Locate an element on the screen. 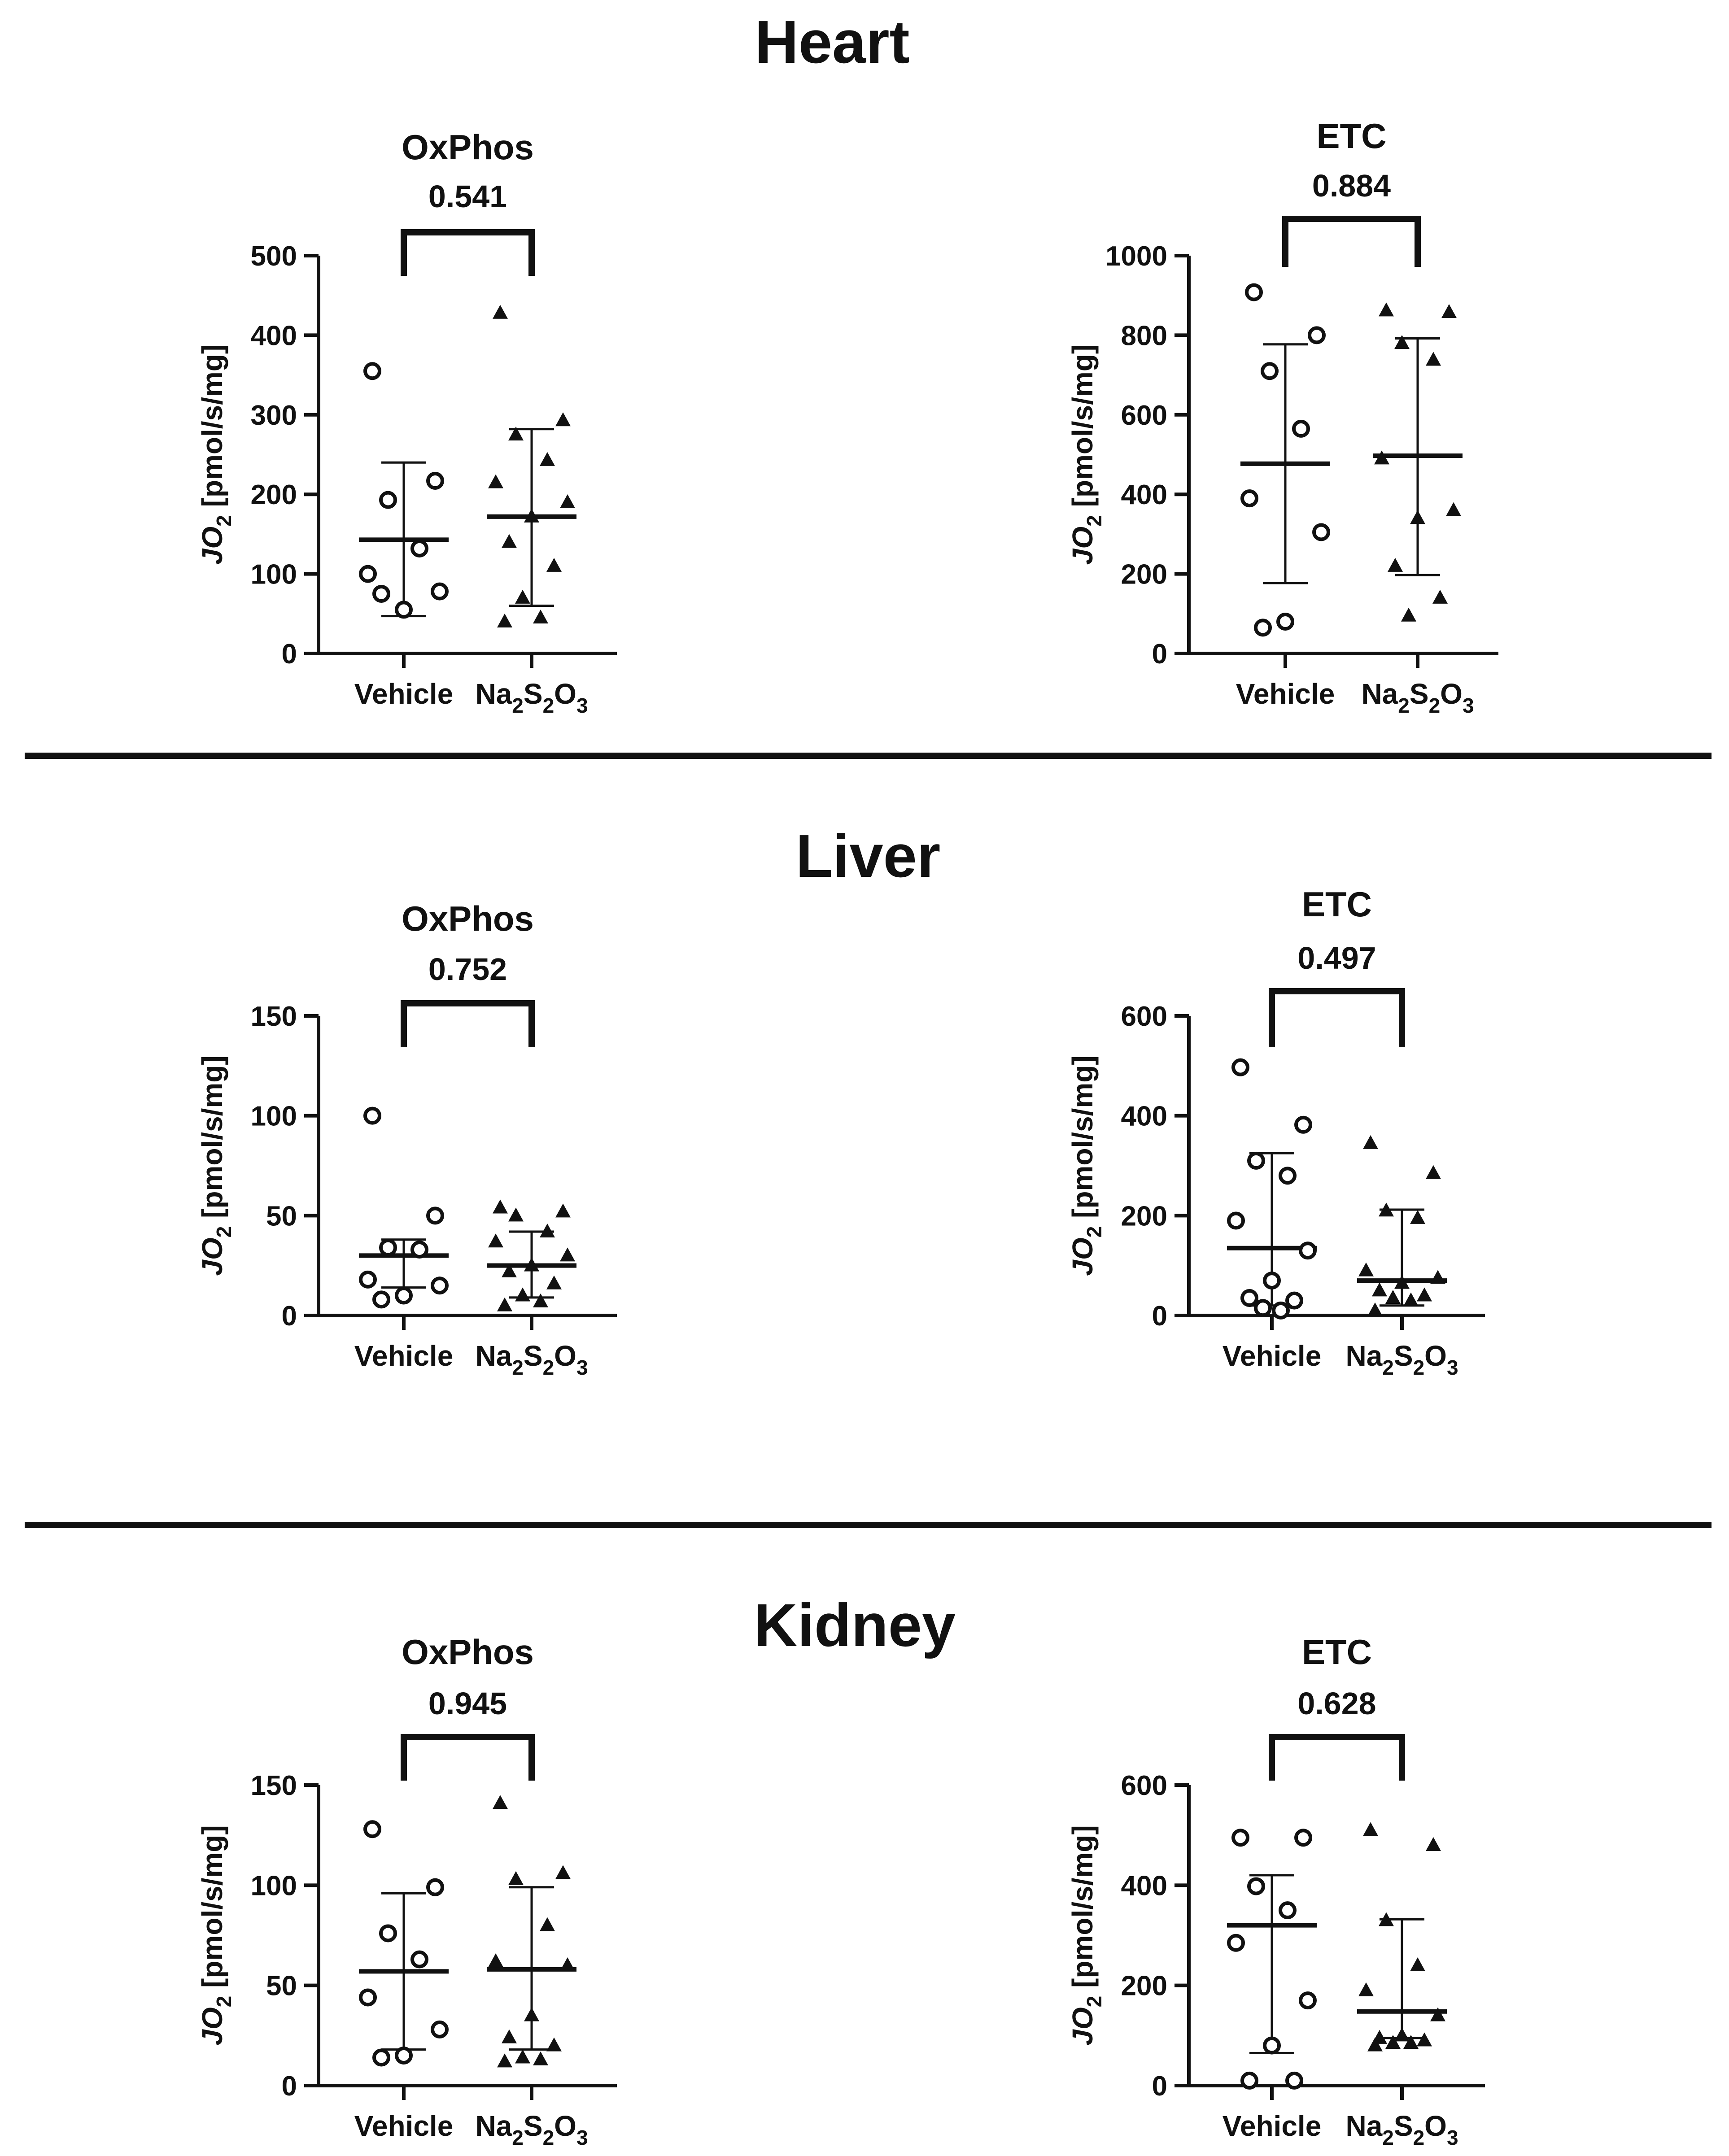 Image resolution: width=1729 pixels, height=2156 pixels. label-text: S is located at coordinates (1419, 694).